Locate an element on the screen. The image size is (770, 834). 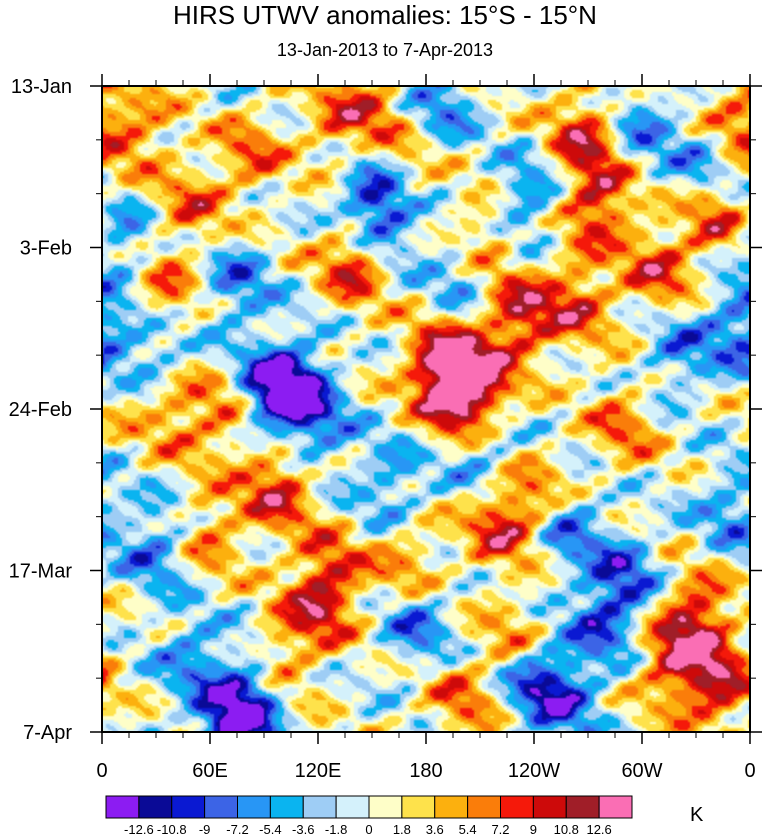
colorbar-level-label: -12.6 is located at coordinates (139, 828).